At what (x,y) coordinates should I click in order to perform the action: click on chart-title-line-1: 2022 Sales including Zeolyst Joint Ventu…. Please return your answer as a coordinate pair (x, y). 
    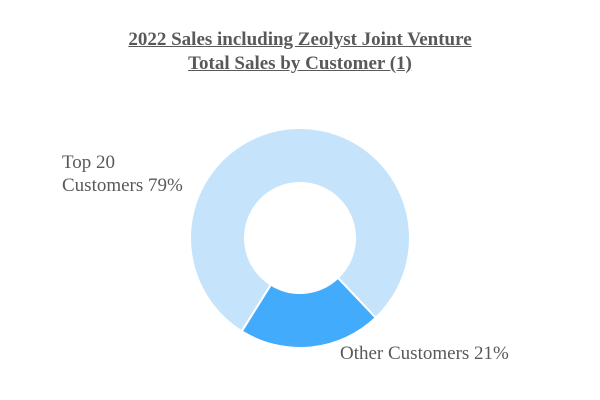
    Looking at the image, I should click on (300, 39).